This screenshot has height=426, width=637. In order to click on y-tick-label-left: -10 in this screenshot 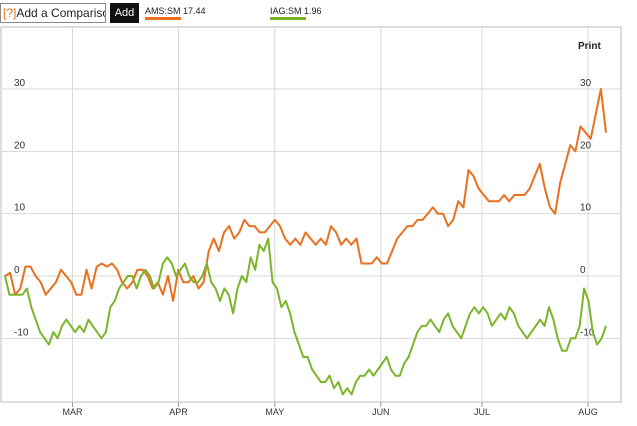, I will do `click(21, 332)`.